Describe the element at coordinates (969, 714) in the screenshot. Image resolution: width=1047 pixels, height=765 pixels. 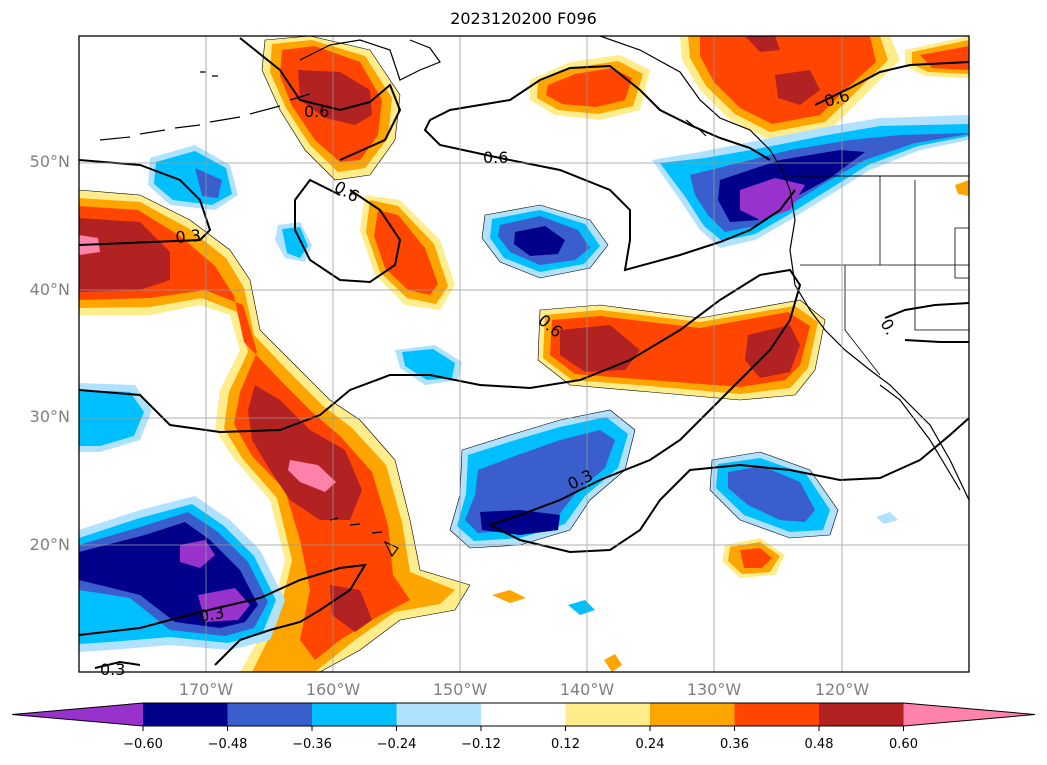
I see `colorbar-extend-high` at that location.